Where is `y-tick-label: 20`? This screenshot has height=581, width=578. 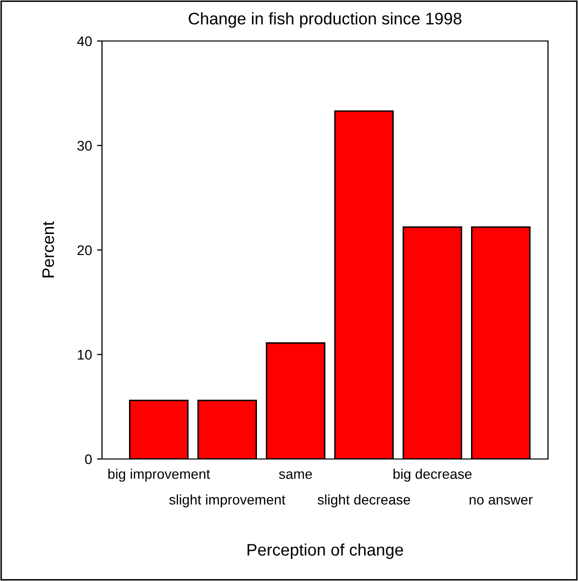 y-tick-label: 20 is located at coordinates (85, 250).